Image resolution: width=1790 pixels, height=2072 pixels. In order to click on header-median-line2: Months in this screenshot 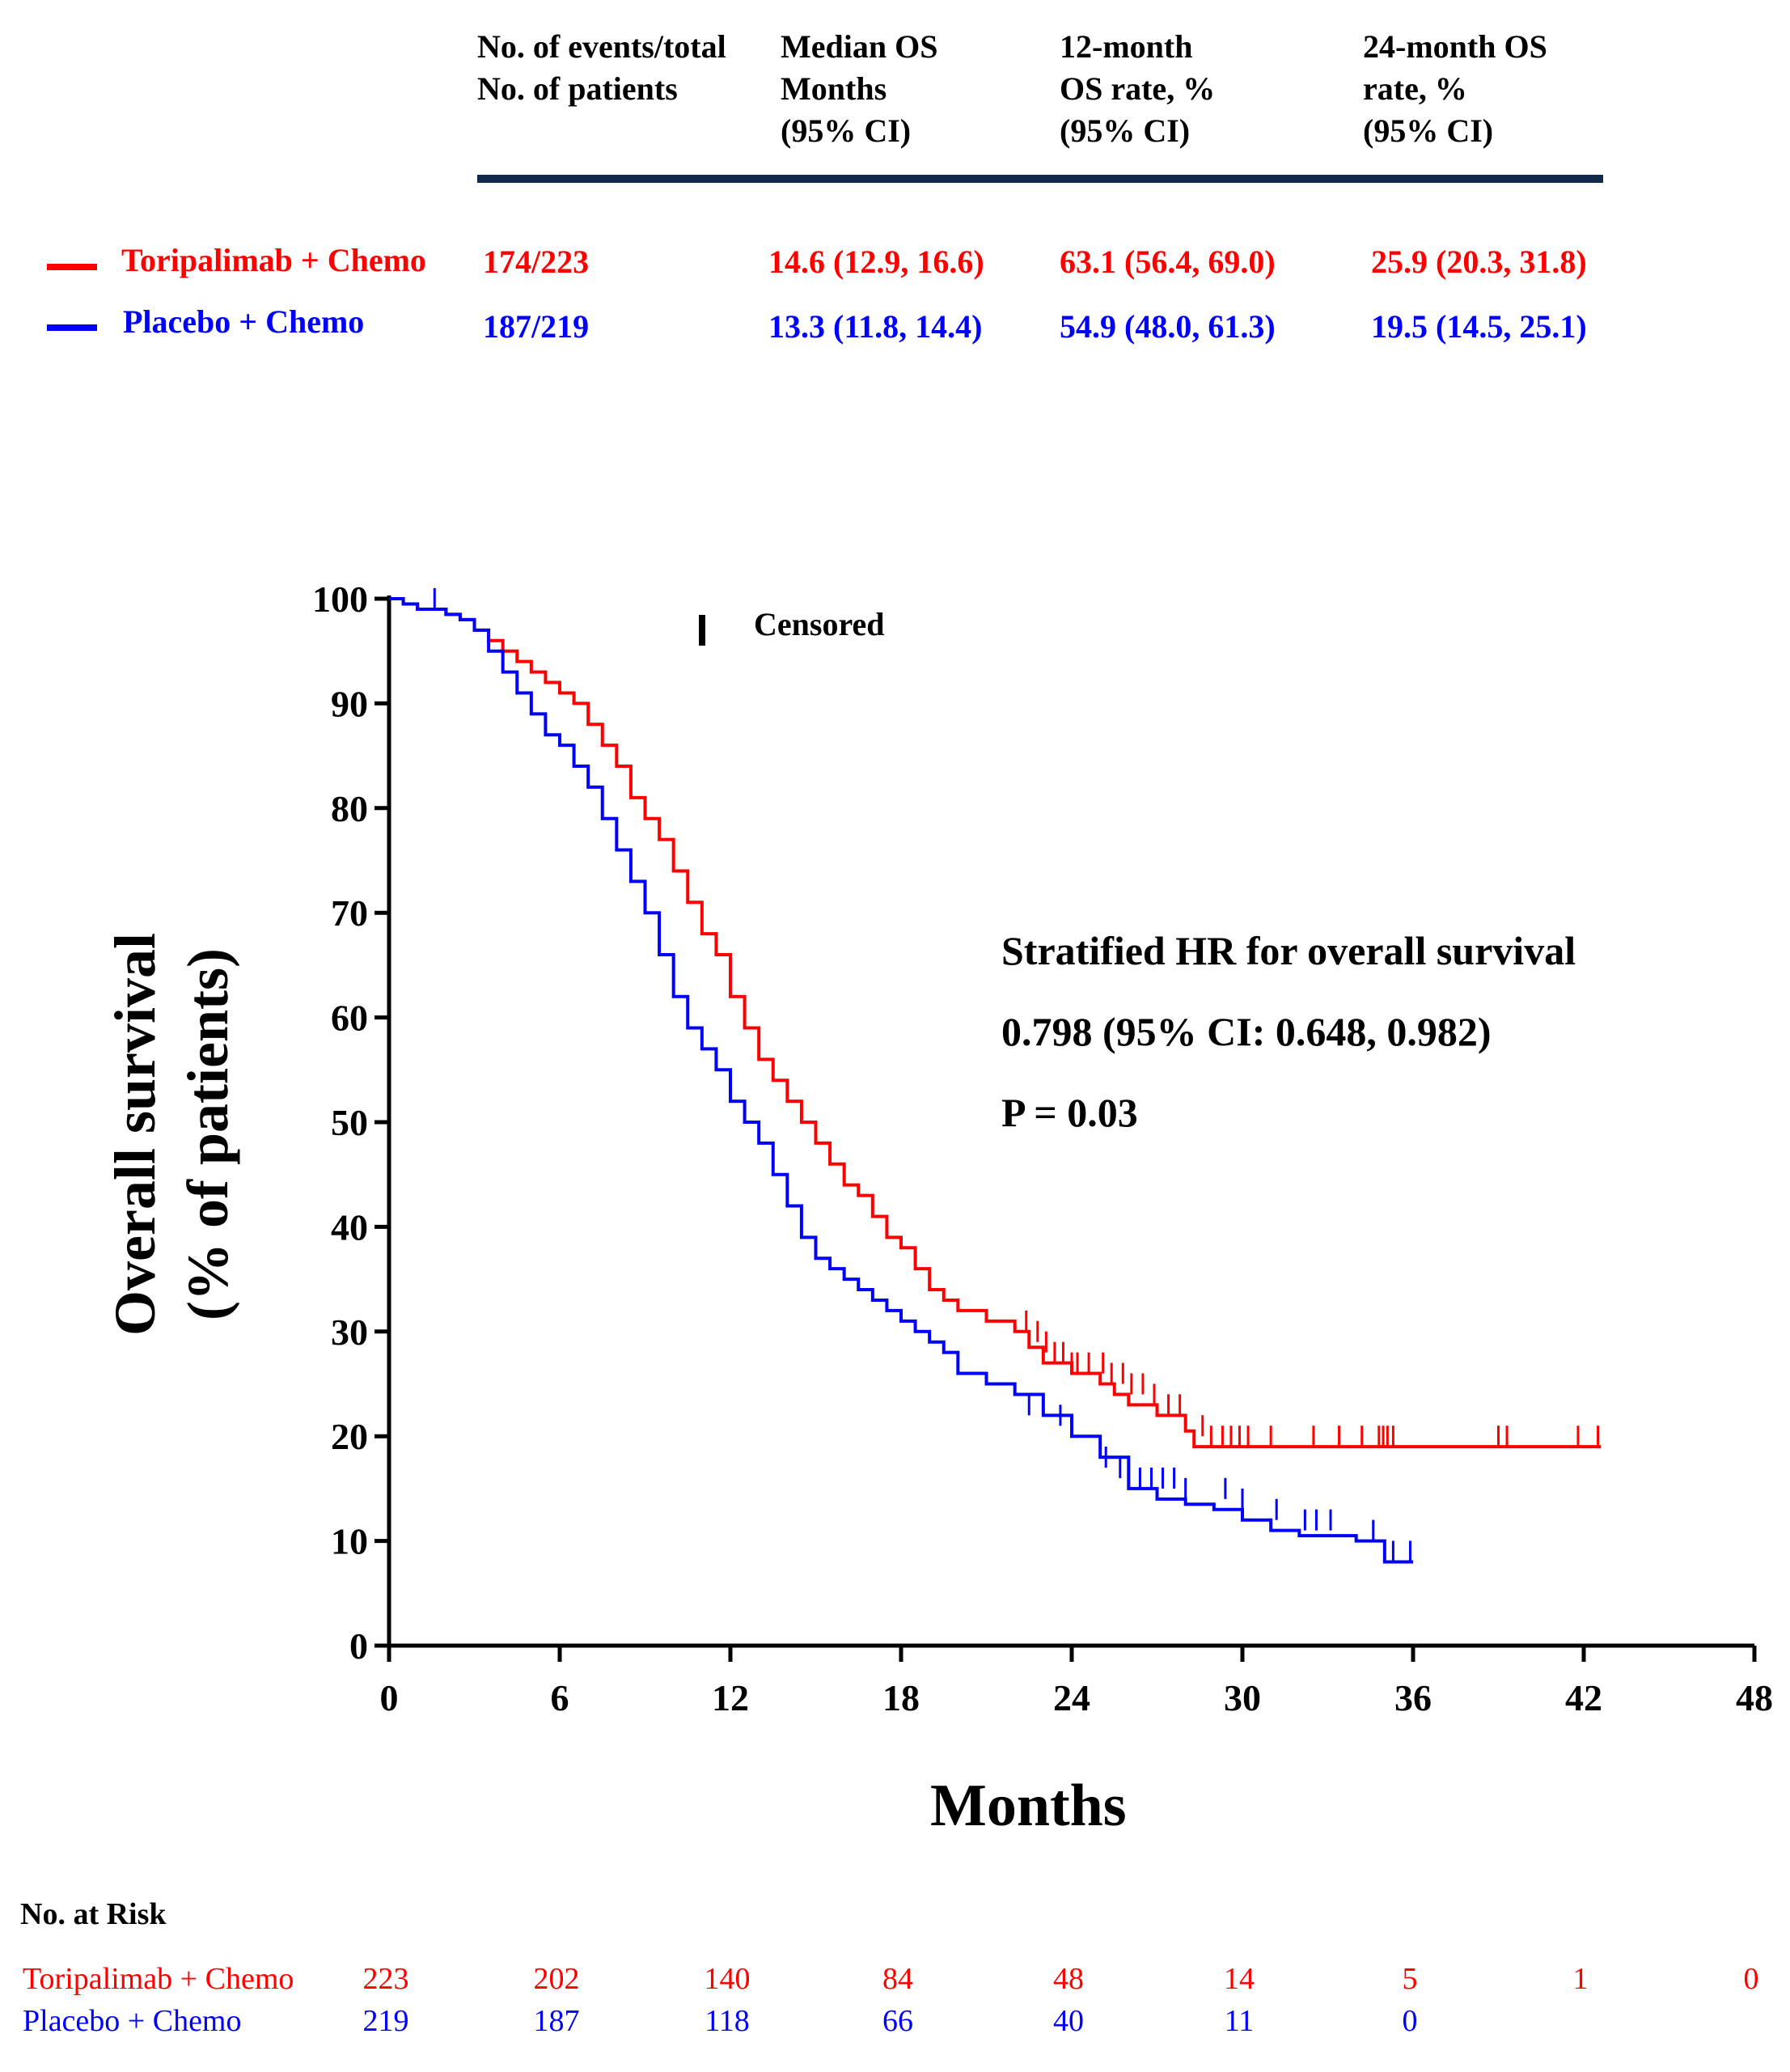, I will do `click(834, 88)`.